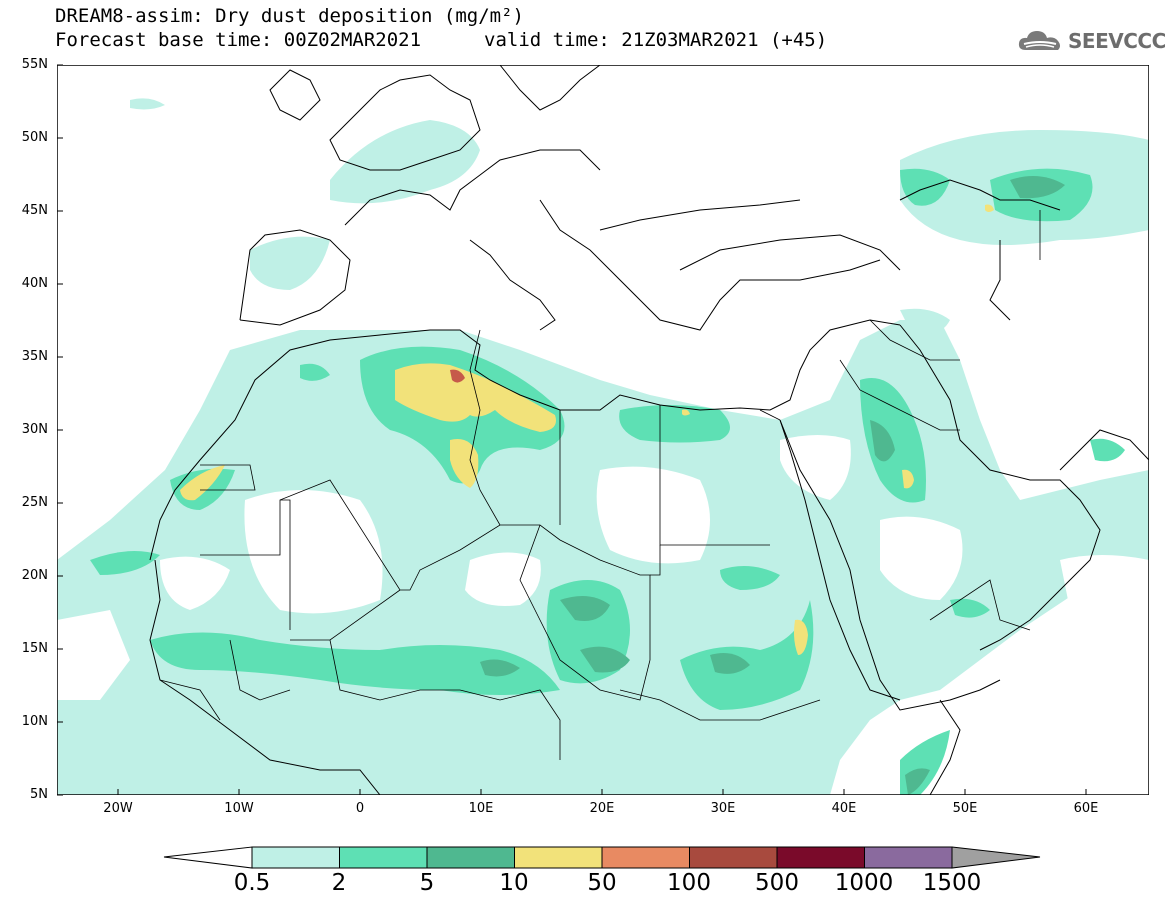  Describe the element at coordinates (39, 794) in the screenshot. I see `lat-label-5n: 5N` at that location.